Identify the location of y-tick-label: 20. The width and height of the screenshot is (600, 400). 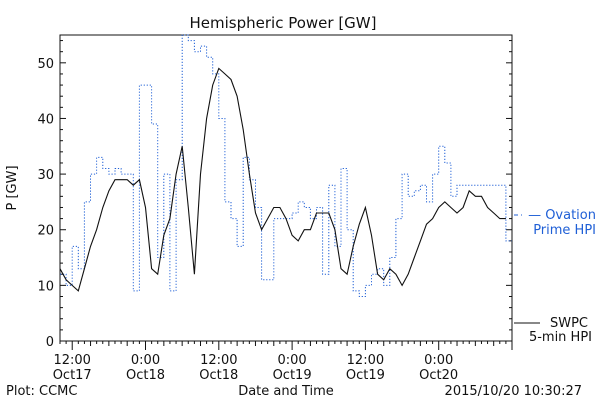
(45, 231).